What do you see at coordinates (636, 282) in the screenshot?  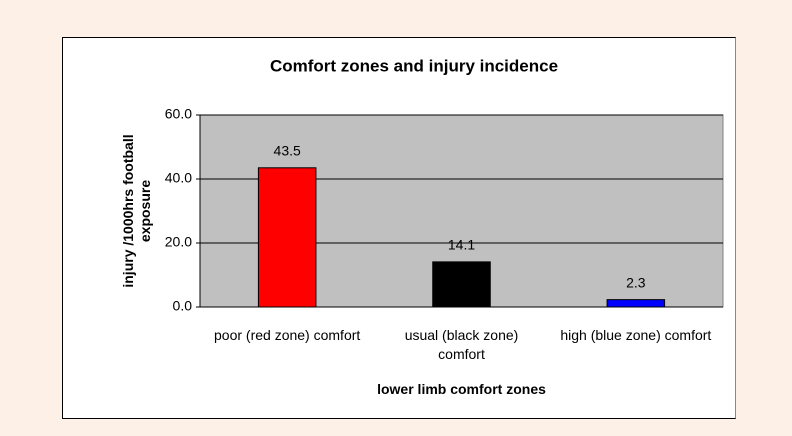 I see `value-label: 2.3` at bounding box center [636, 282].